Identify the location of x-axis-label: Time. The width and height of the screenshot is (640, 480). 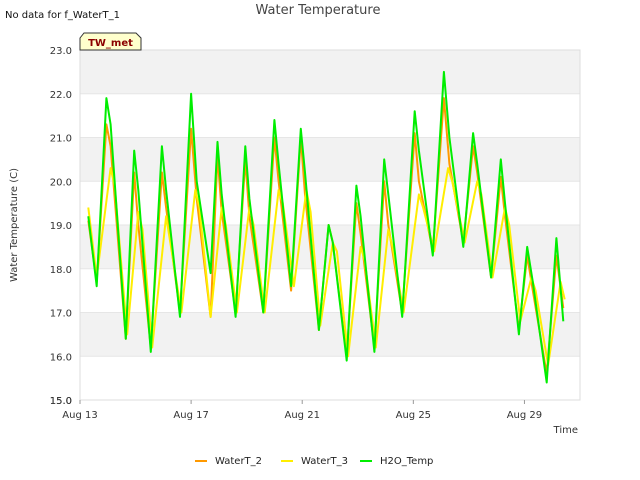
(565, 430).